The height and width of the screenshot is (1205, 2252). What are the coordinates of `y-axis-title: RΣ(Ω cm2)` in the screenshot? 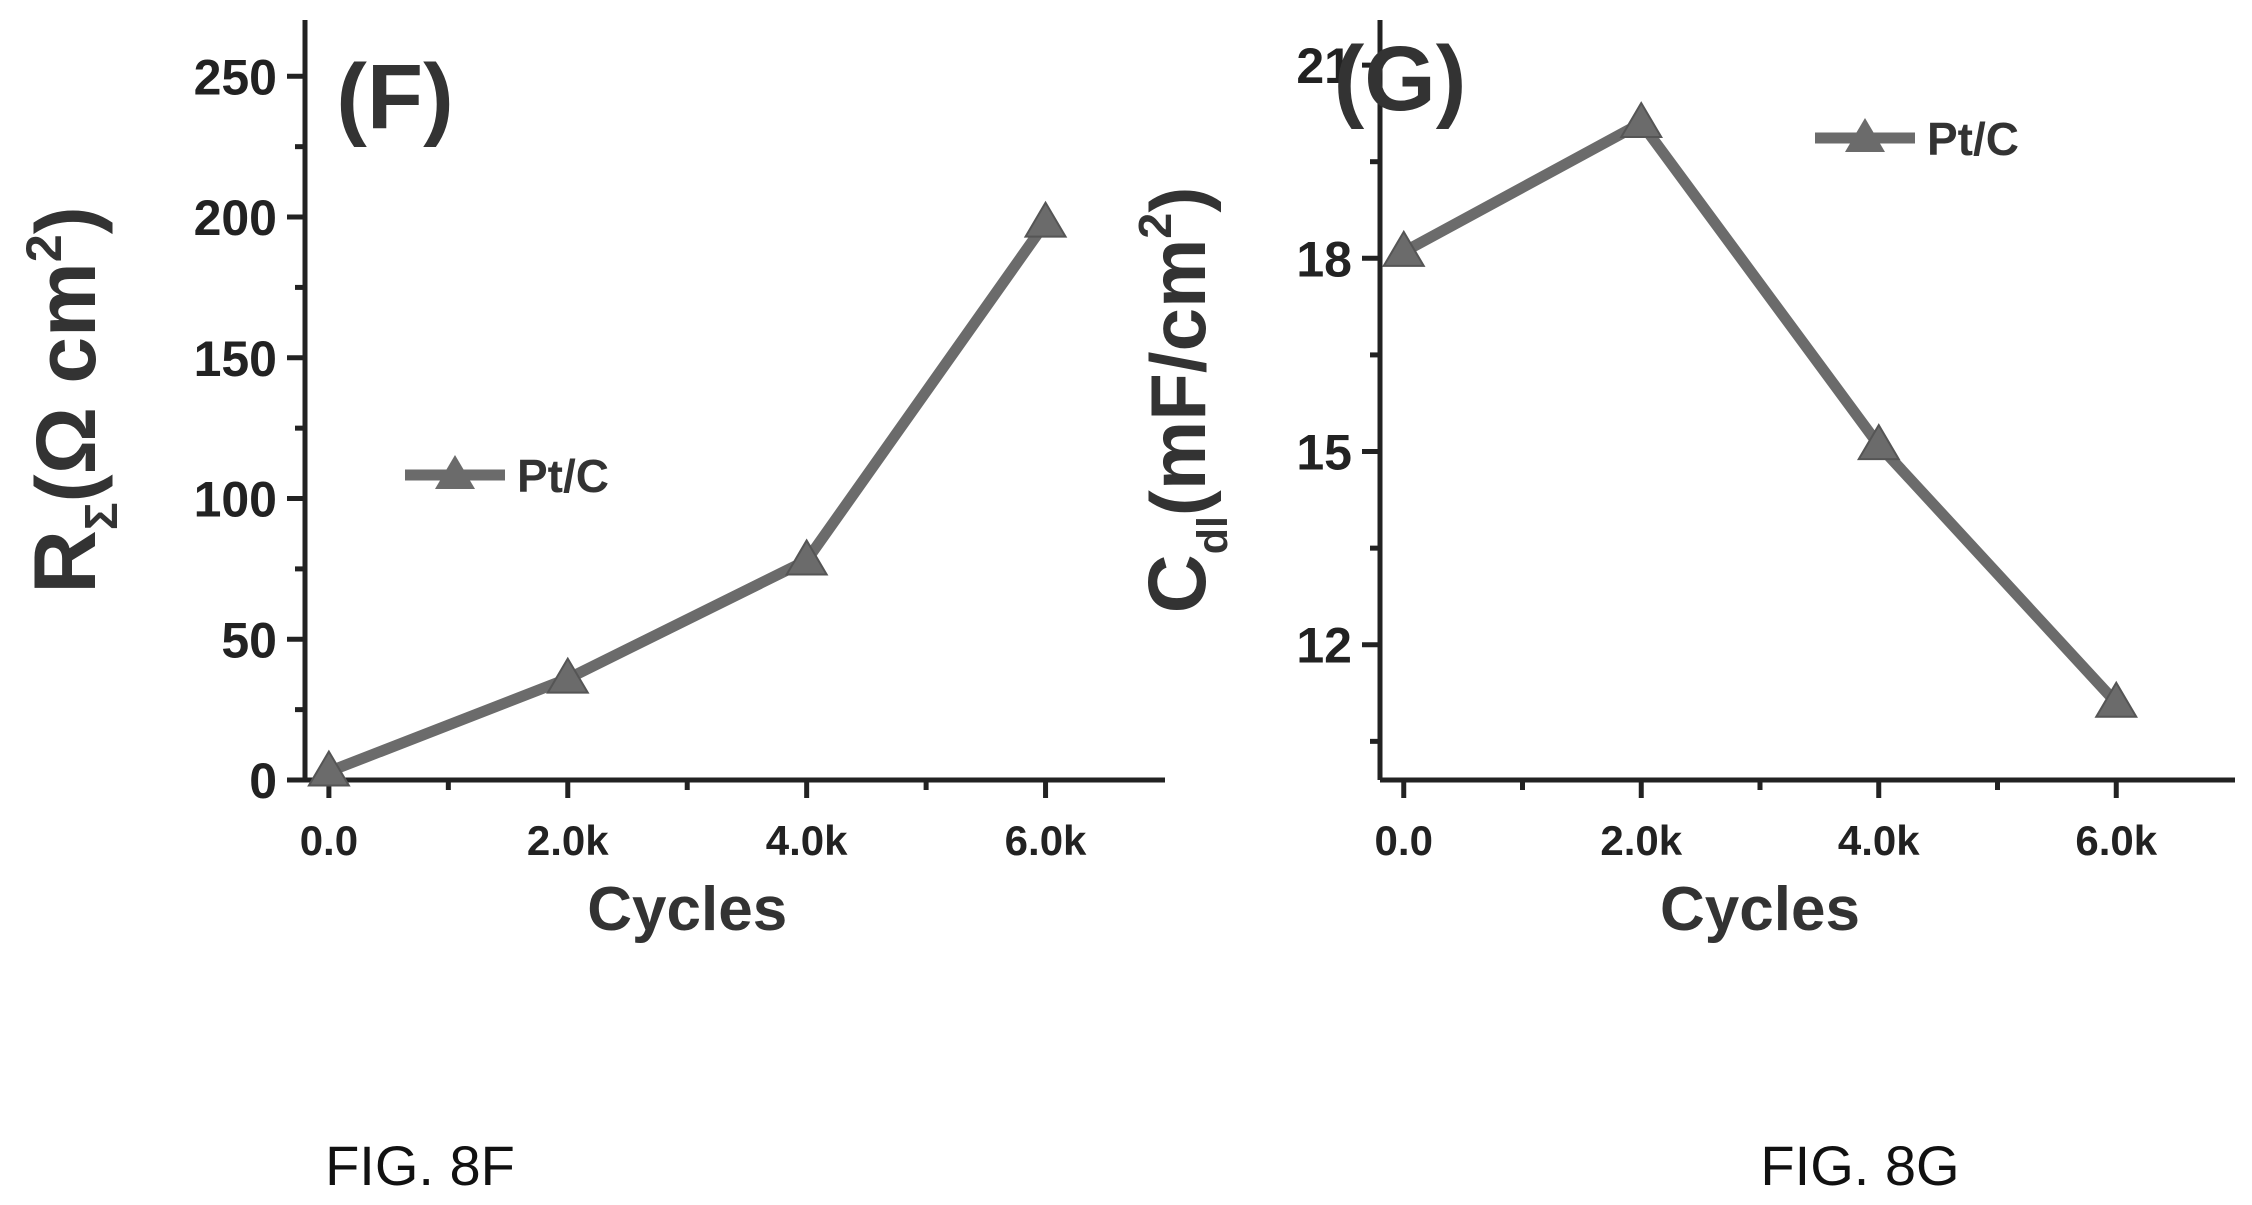 It's located at (71, 400).